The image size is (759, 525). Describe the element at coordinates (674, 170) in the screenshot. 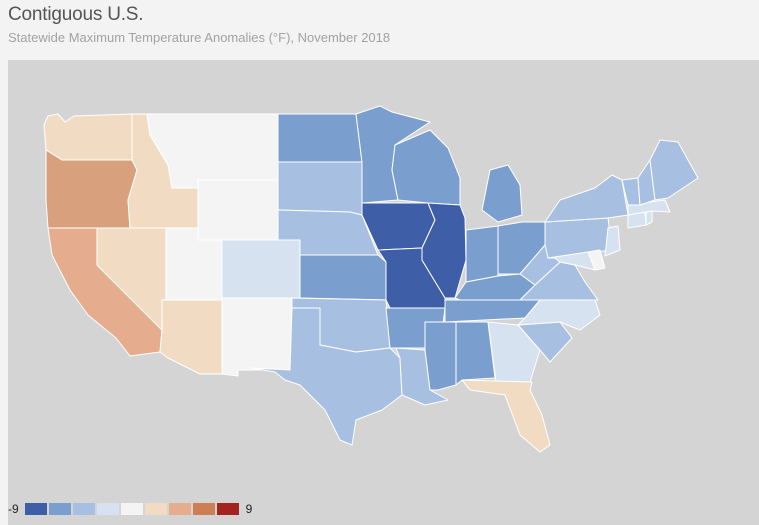

I see `state-maine` at that location.